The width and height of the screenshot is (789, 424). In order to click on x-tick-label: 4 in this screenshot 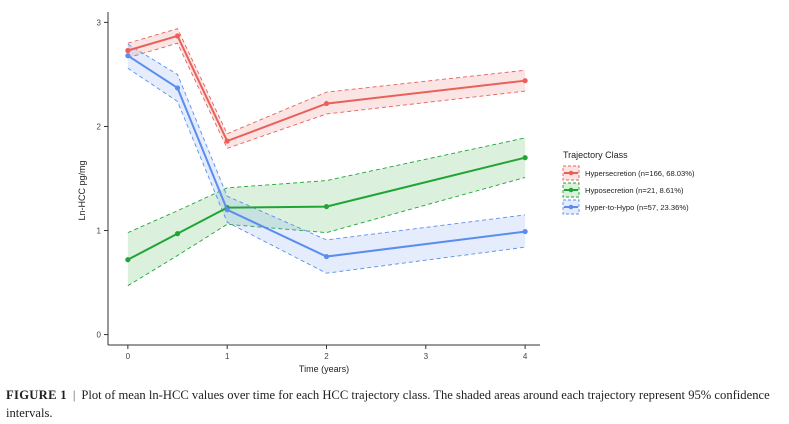, I will do `click(525, 356)`.